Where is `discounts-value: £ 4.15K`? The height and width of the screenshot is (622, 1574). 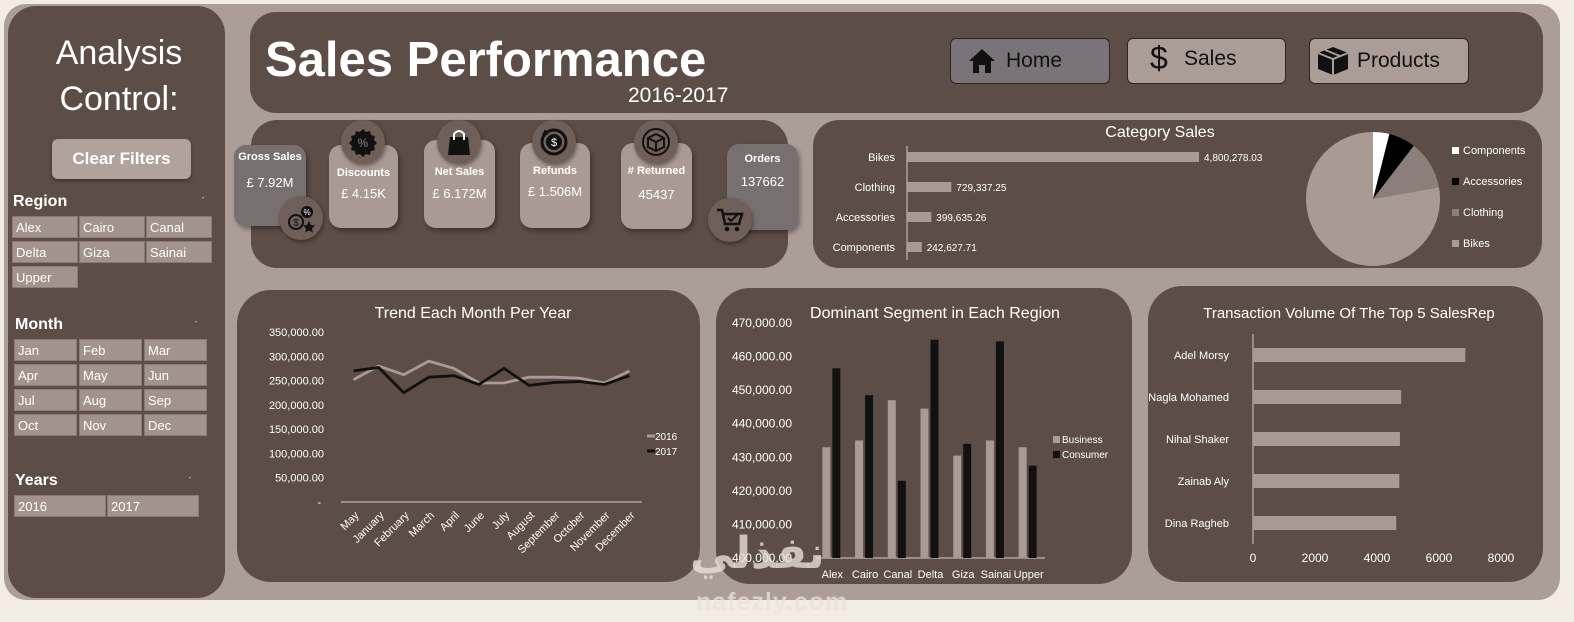
discounts-value: £ 4.15K is located at coordinates (363, 193).